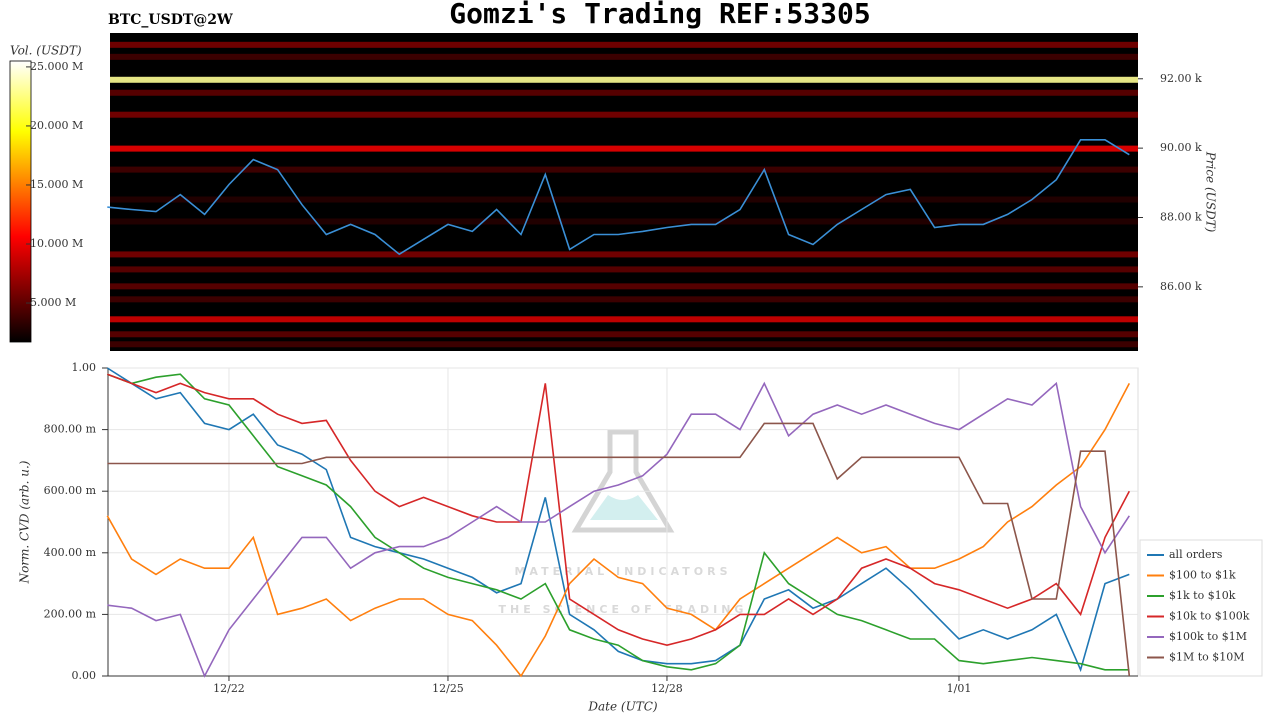 This screenshot has width=1280, height=720. What do you see at coordinates (84, 675) in the screenshot?
I see `y-tick-label: 0.00` at bounding box center [84, 675].